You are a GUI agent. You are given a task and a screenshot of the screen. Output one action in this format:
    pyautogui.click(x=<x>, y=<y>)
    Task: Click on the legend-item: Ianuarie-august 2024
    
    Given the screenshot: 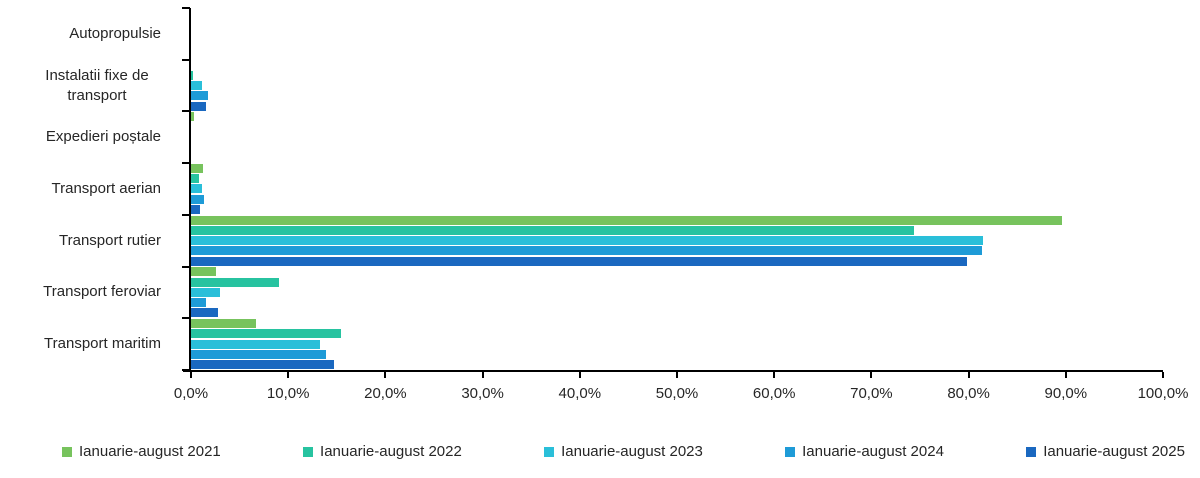 What is the action you would take?
    pyautogui.click(x=864, y=451)
    